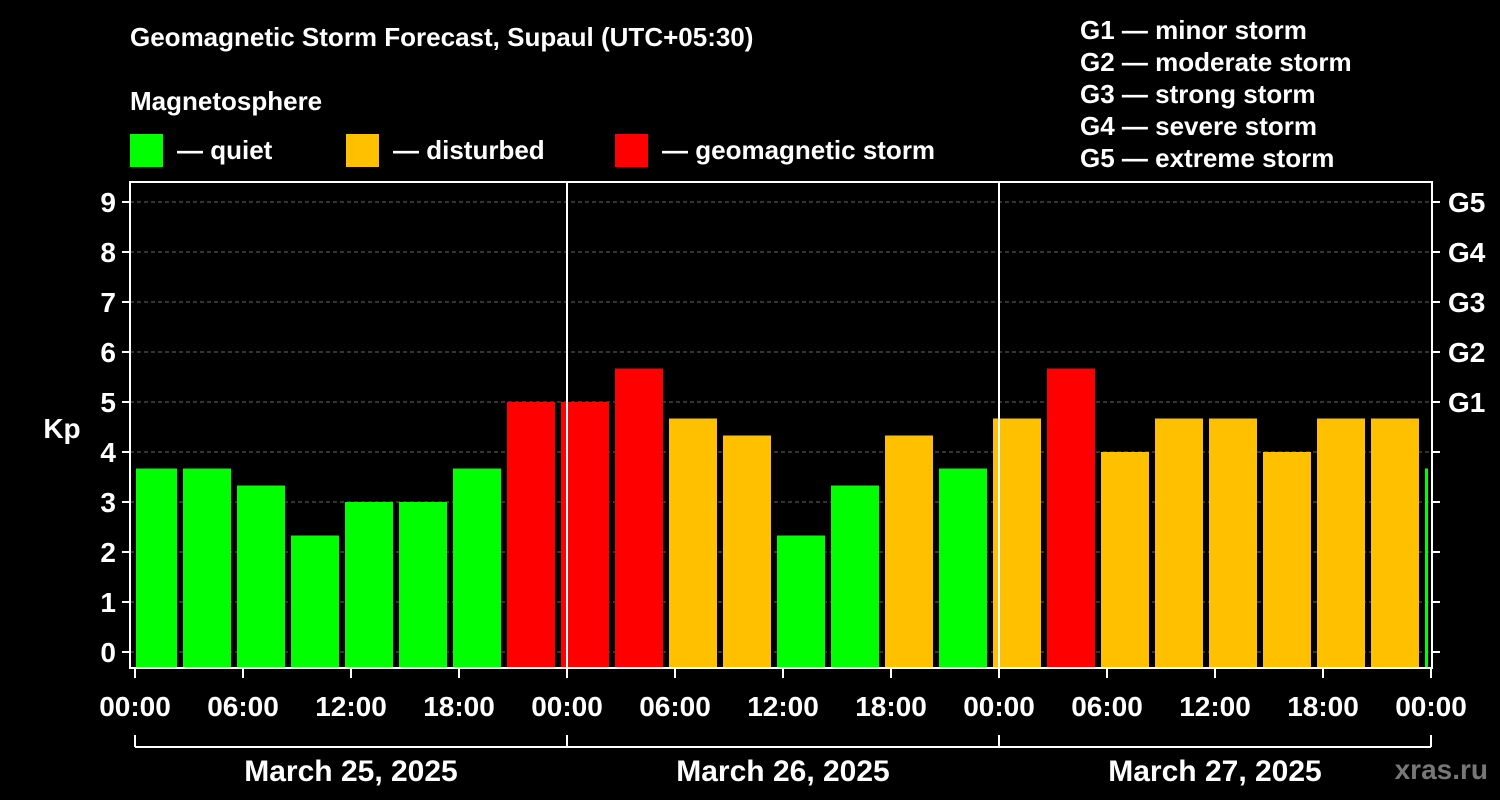 The width and height of the screenshot is (1500, 800). Describe the element at coordinates (225, 149) in the screenshot. I see `legend-quiet-label: — quiet` at that location.